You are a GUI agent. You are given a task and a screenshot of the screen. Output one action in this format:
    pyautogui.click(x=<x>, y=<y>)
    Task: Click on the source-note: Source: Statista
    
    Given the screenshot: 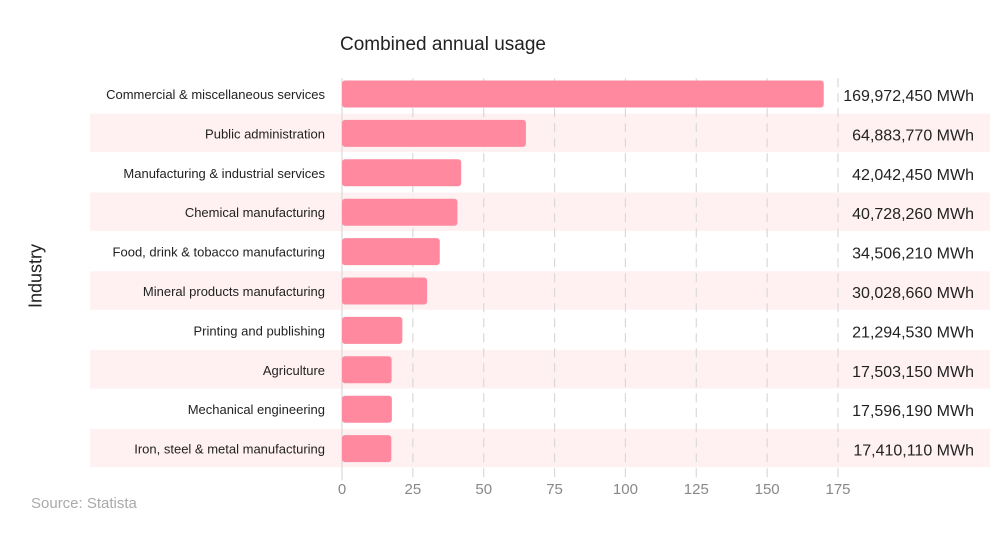 What is the action you would take?
    pyautogui.click(x=84, y=503)
    